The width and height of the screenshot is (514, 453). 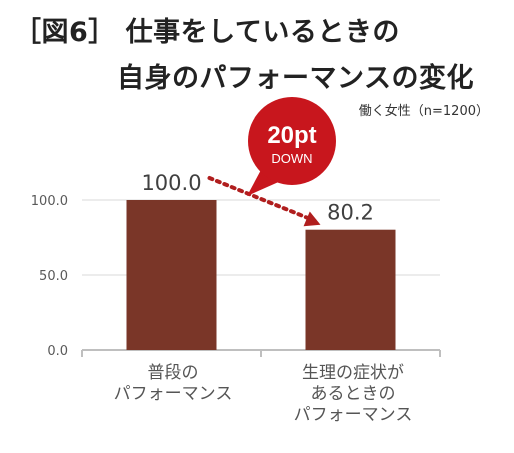 What do you see at coordinates (53, 276) in the screenshot?
I see `y-tick-label: 50.0` at bounding box center [53, 276].